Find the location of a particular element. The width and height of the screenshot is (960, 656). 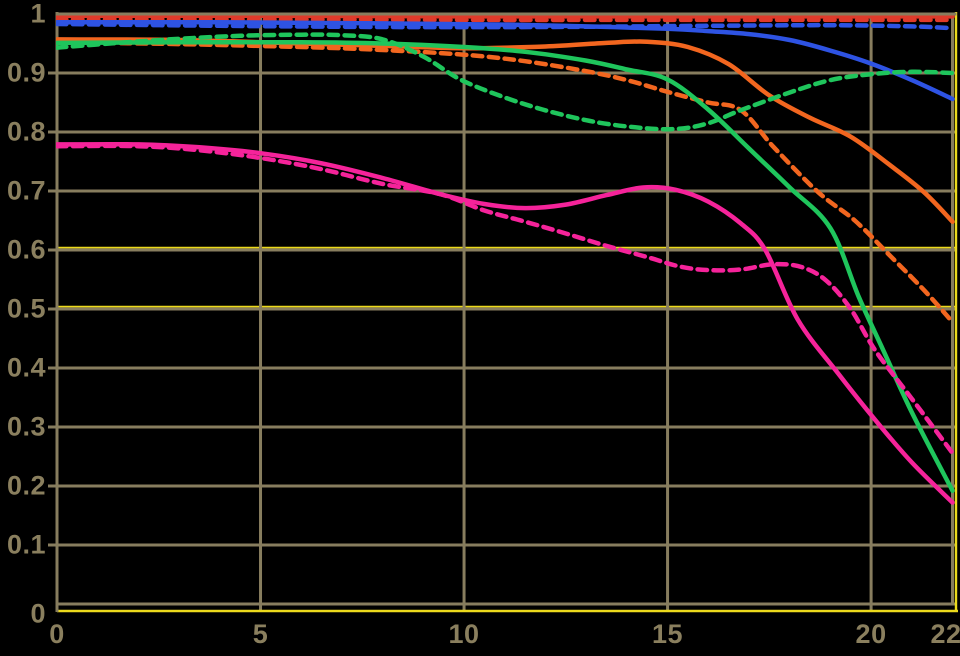

y-axis-tick-label: 0.6 is located at coordinates (26, 249).